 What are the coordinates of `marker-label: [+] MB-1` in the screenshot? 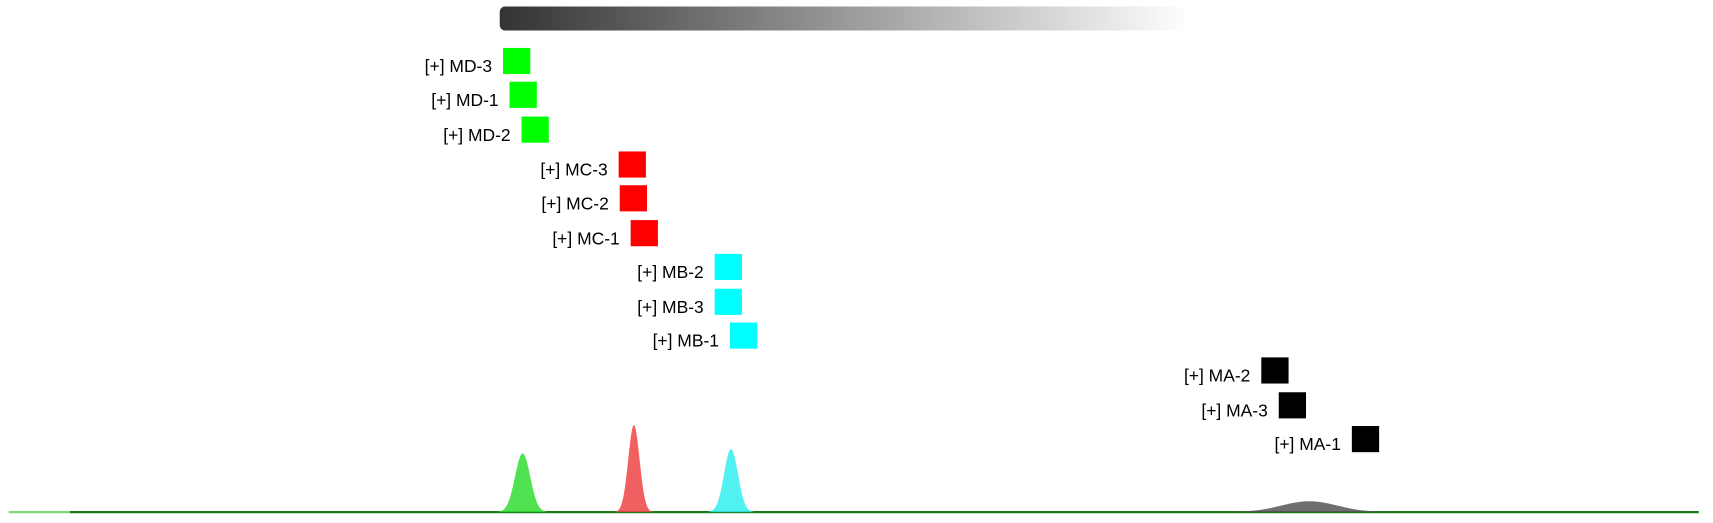 It's located at (686, 341).